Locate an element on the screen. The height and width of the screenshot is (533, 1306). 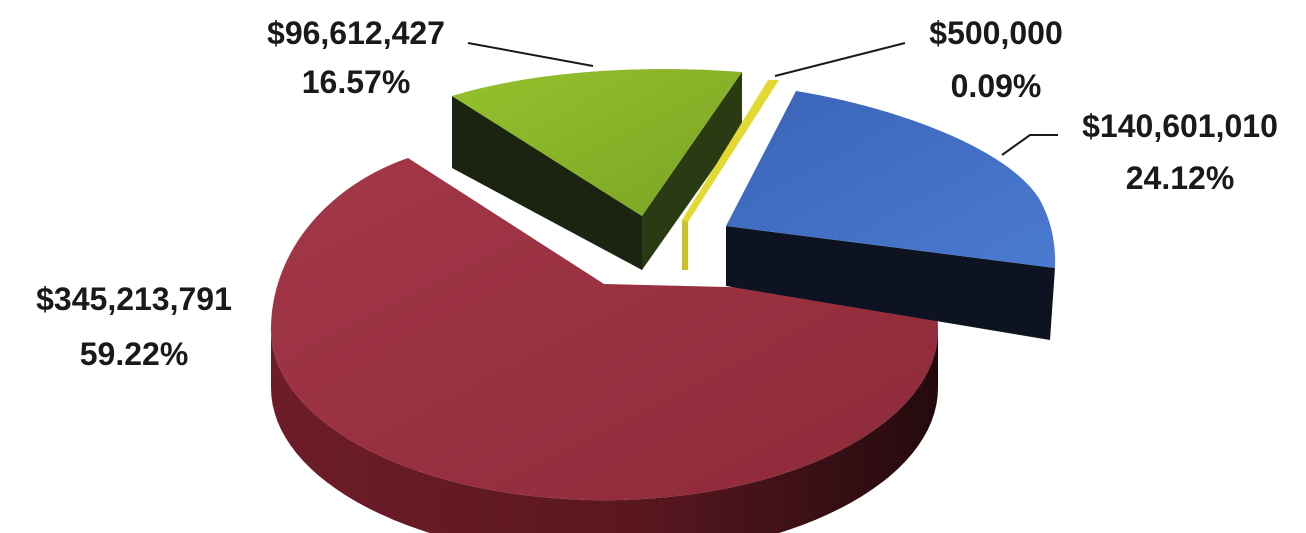
slice-4-value-label: $500,000 is located at coordinates (995, 33).